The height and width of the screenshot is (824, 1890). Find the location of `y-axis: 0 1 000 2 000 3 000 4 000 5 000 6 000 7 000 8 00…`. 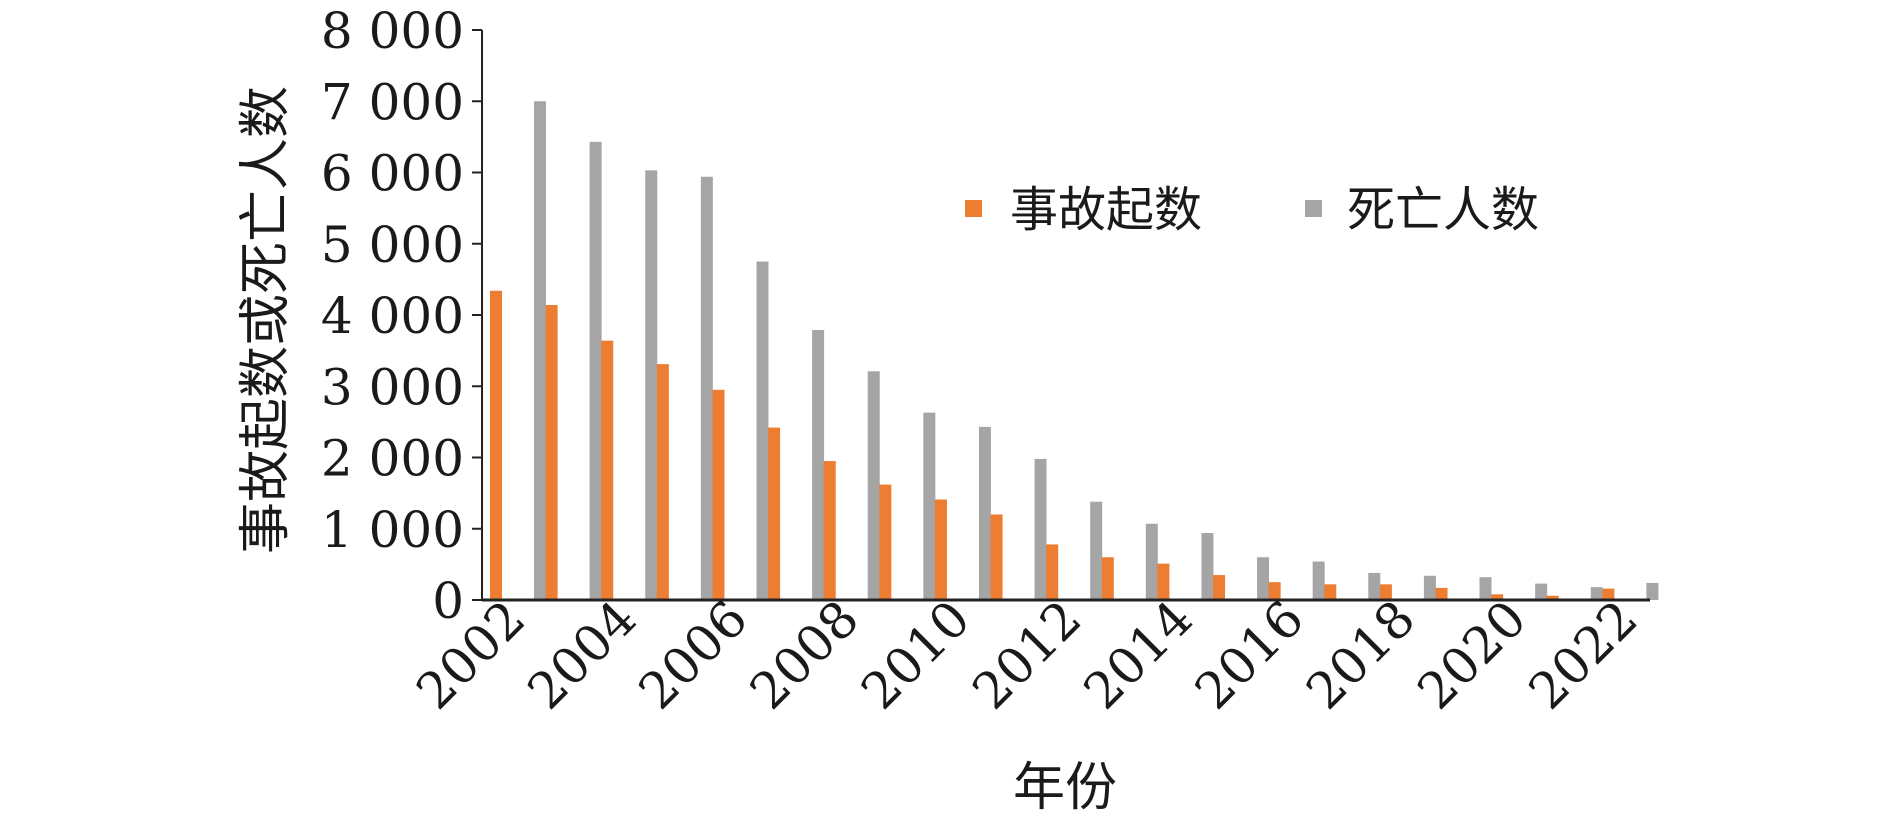

y-axis: 0 1 000 2 000 3 000 4 000 5 000 6 000 7 000 8 00… is located at coordinates (402, 316).